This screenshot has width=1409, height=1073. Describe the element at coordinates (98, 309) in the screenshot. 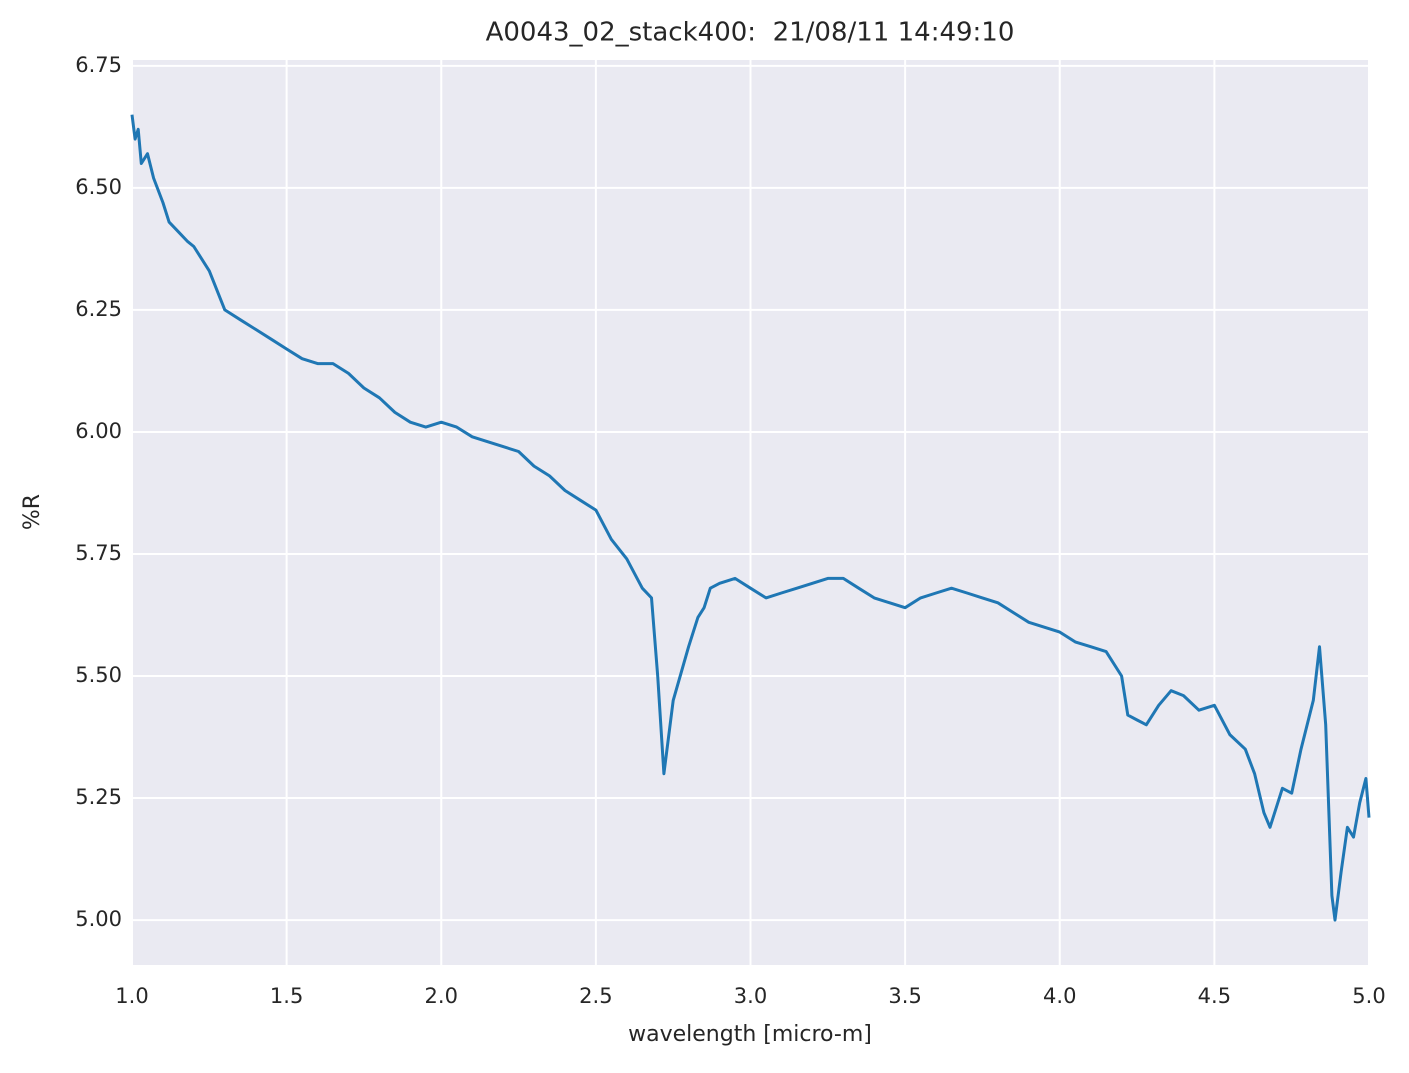

I see `y-tick-label: 6.25` at that location.